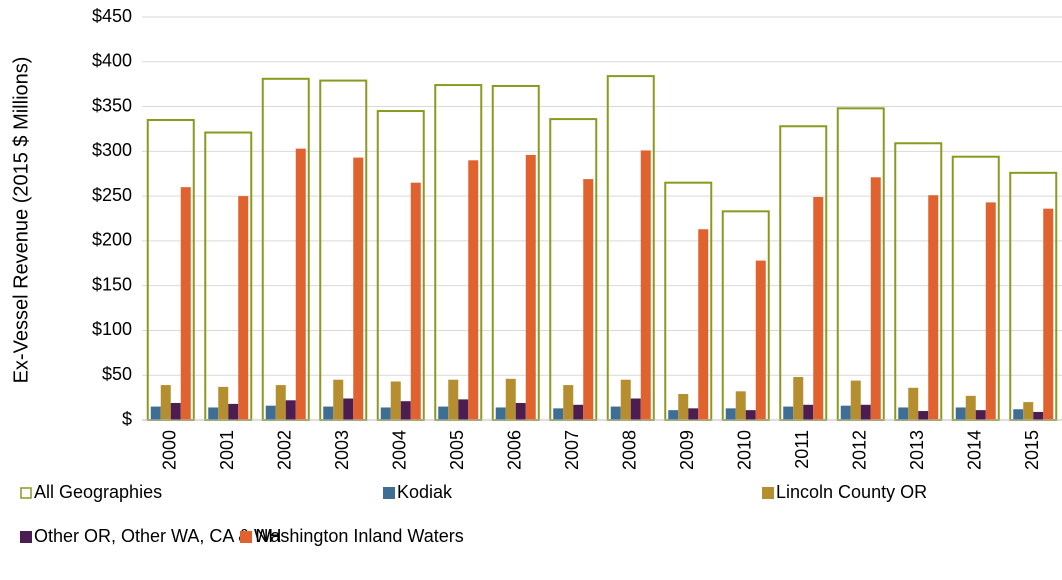 The width and height of the screenshot is (1062, 580). I want to click on x-tick-label: 2007, so click(572, 450).